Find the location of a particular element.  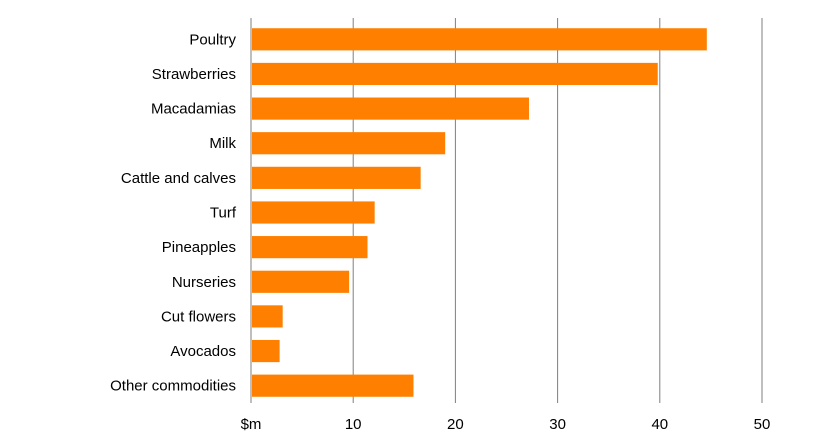

category-label: Strawberries is located at coordinates (194, 74).